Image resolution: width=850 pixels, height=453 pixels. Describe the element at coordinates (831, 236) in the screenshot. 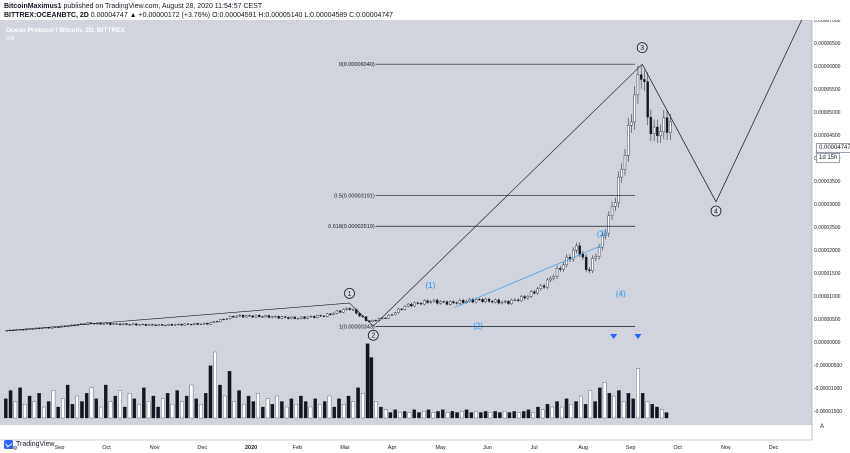

I see `price-scale` at that location.